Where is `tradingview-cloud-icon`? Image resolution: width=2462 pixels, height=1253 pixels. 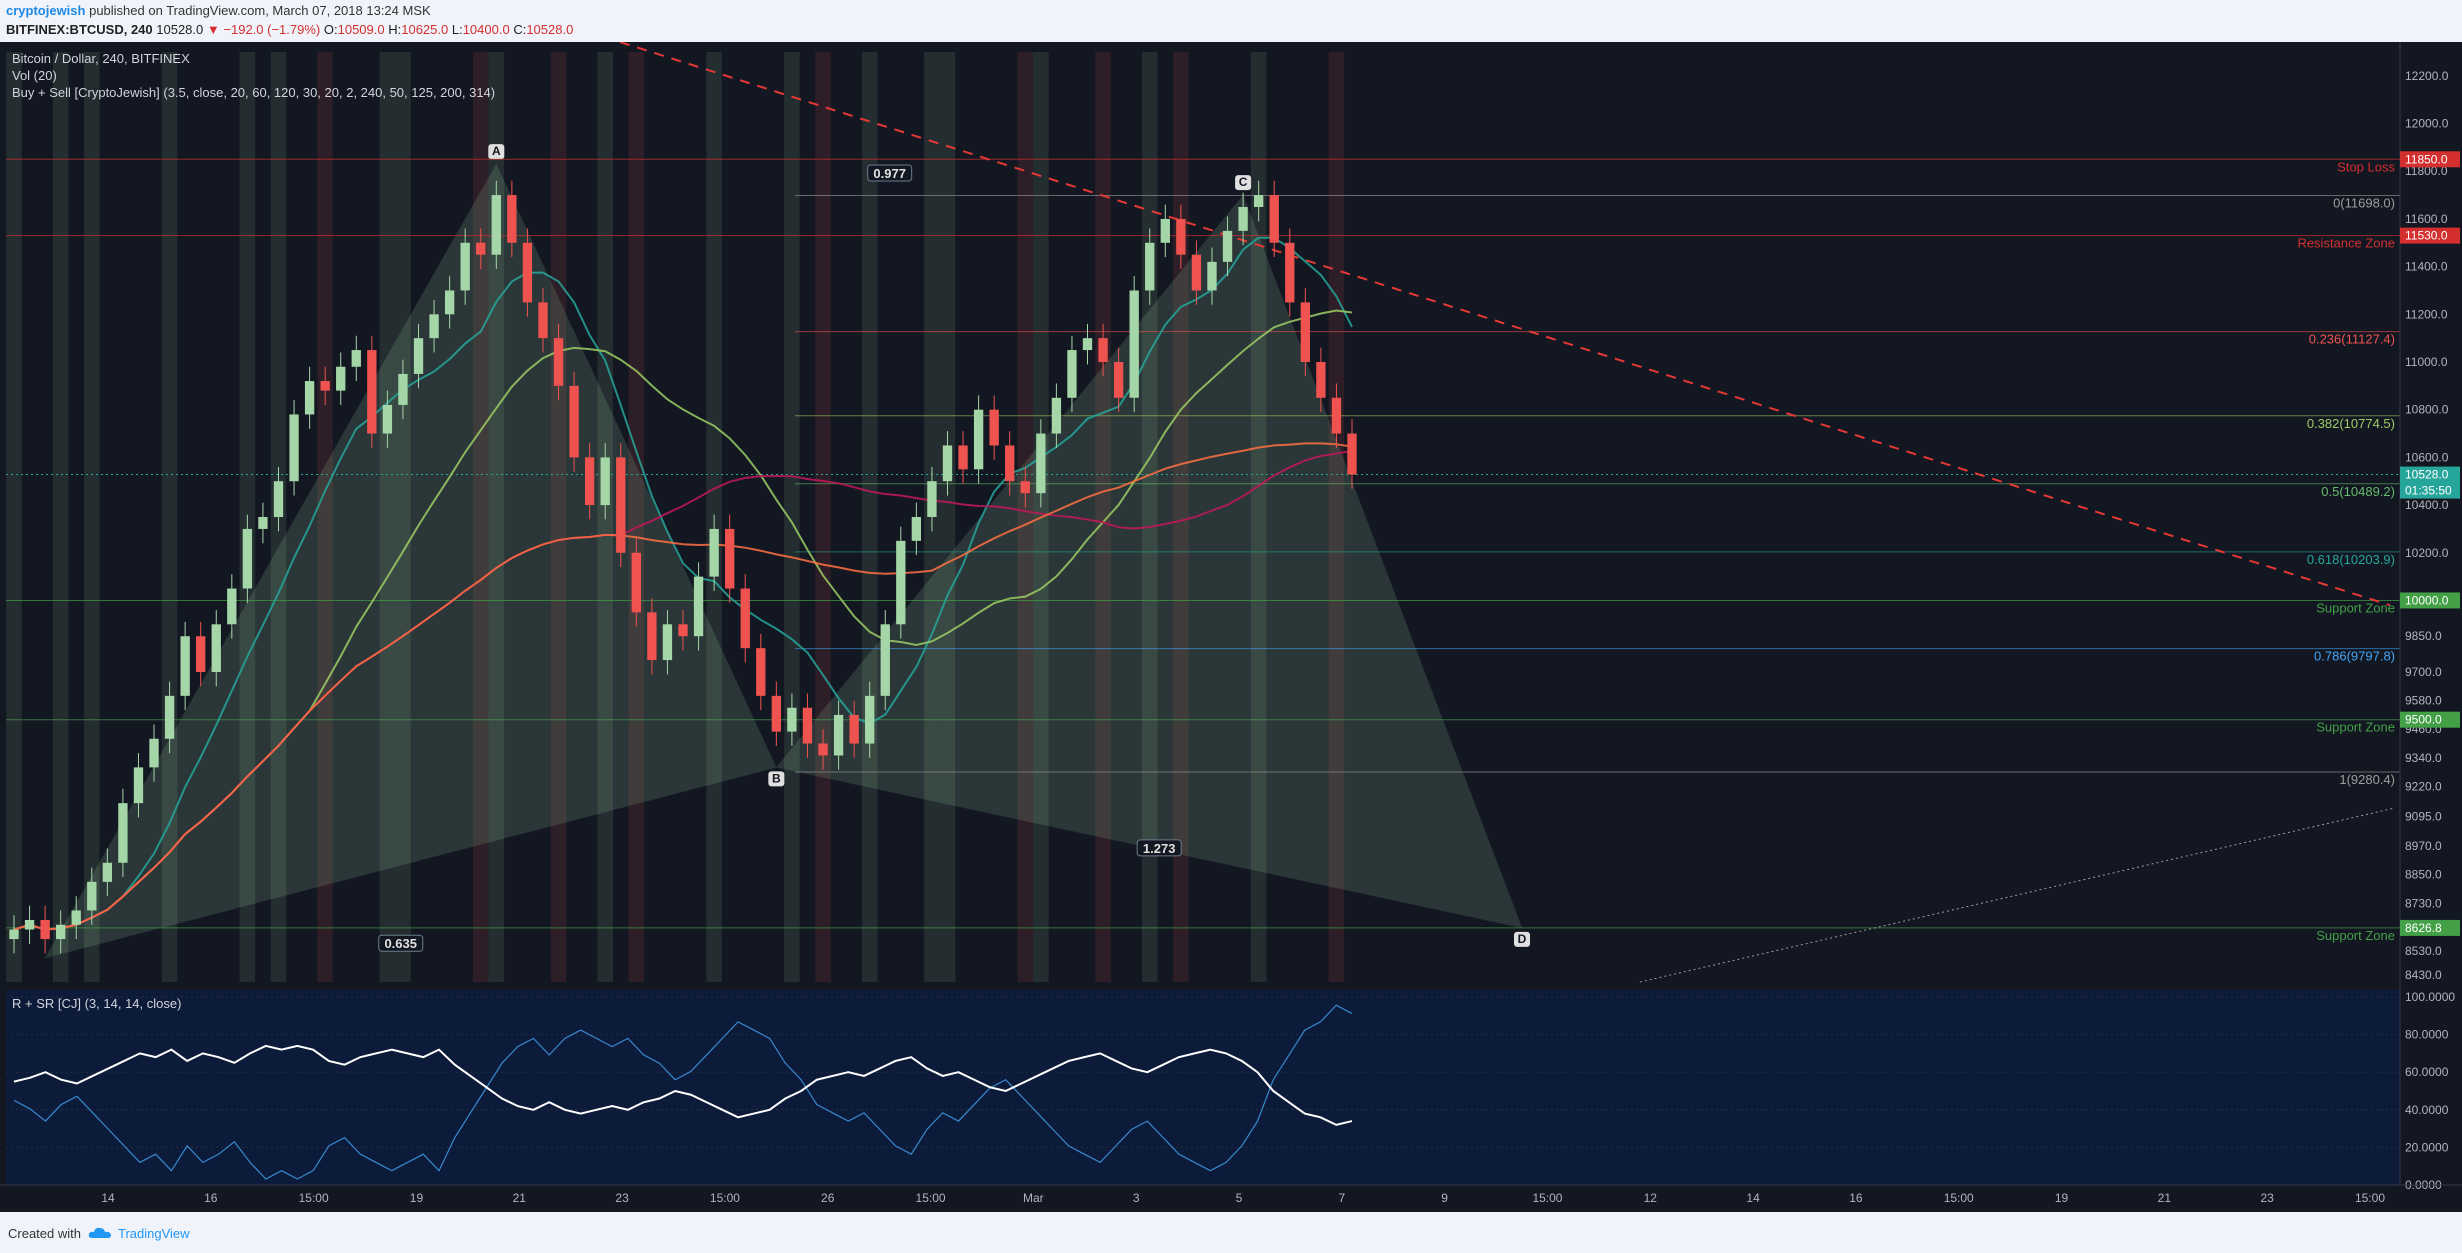
tradingview-cloud-icon is located at coordinates (99, 1232).